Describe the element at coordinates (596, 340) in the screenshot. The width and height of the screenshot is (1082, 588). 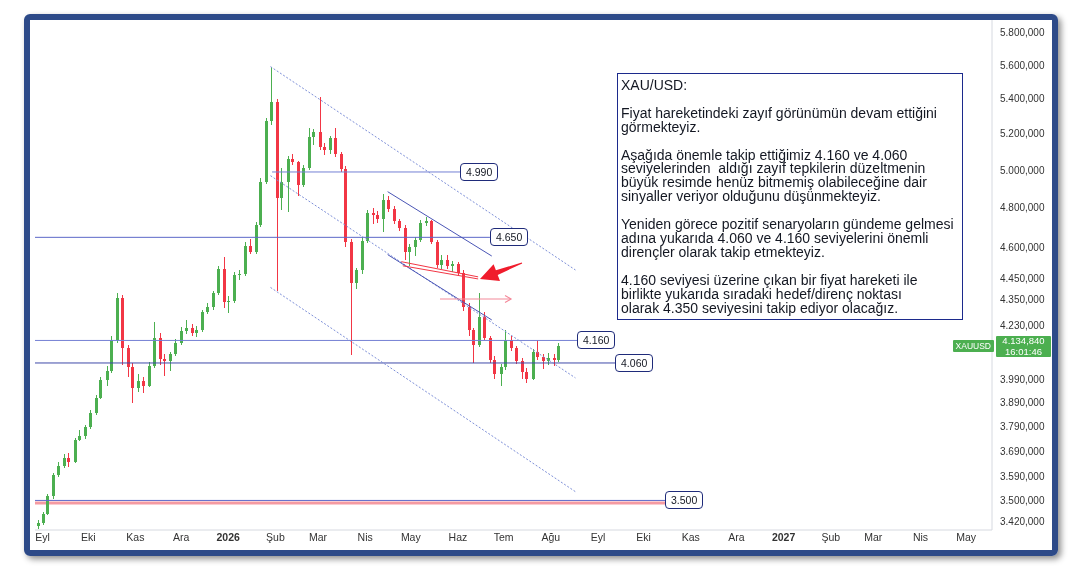
I see `ref-line-label: 4.160` at that location.